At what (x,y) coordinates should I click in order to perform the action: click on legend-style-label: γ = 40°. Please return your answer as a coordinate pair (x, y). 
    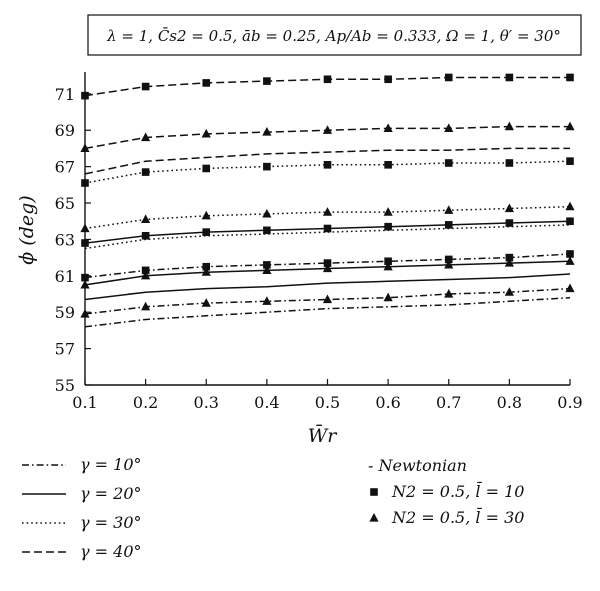
    Looking at the image, I should click on (111, 551).